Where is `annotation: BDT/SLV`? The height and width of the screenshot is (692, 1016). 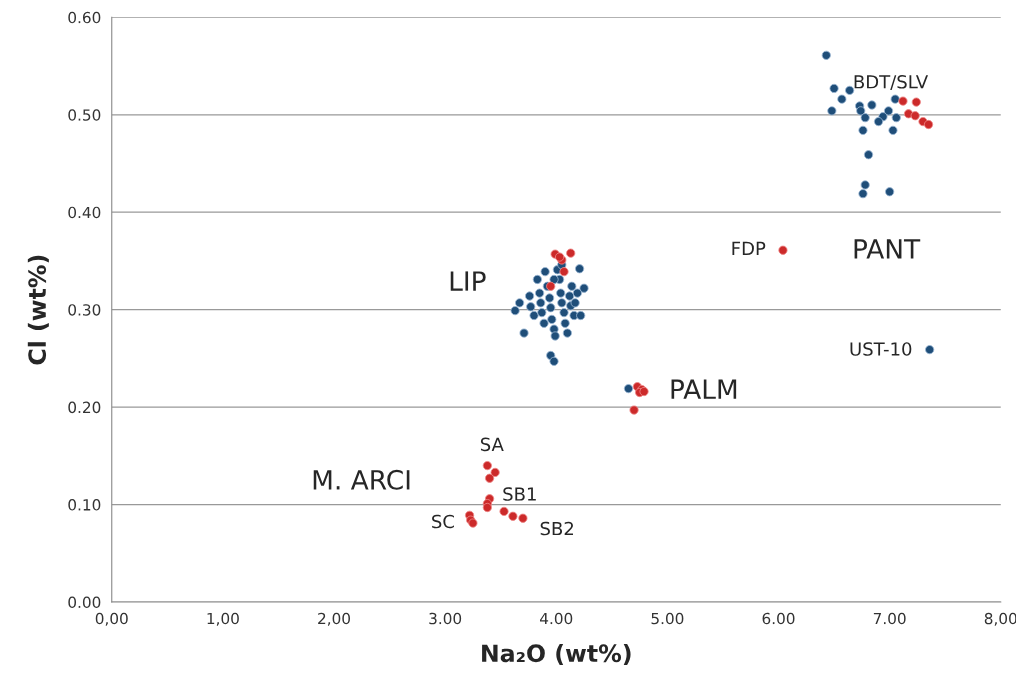
annotation: BDT/SLV is located at coordinates (891, 82).